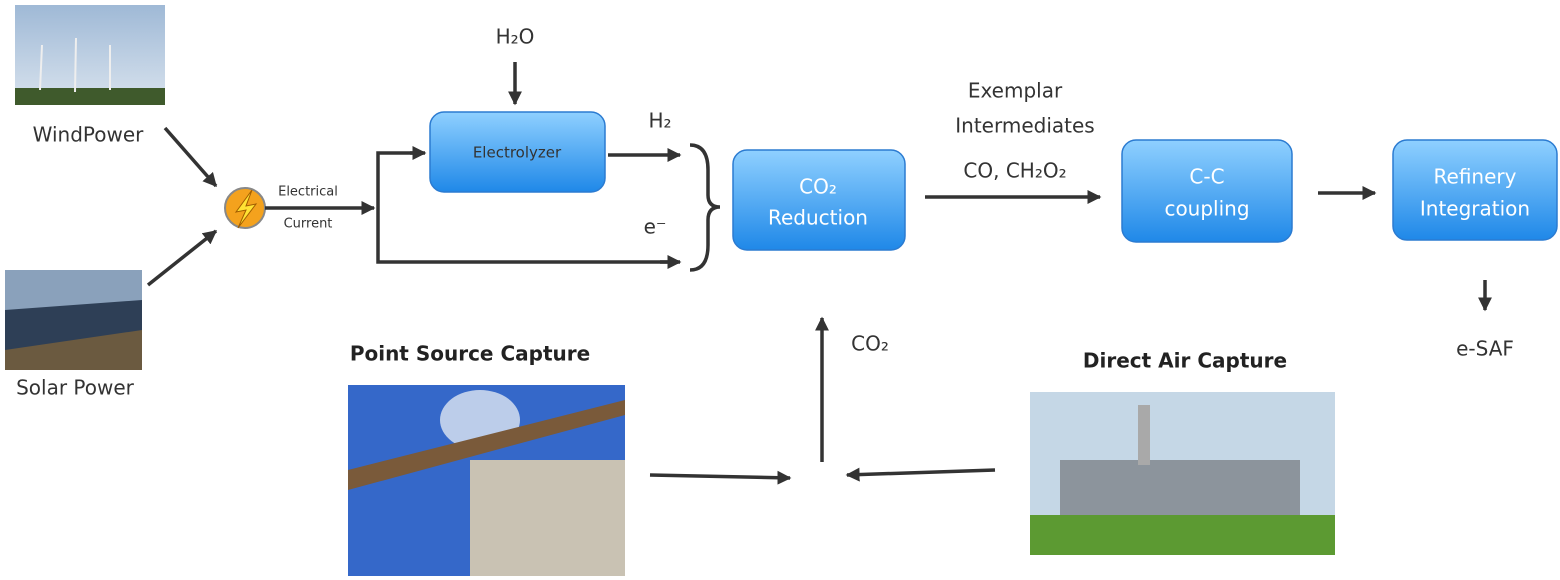 The height and width of the screenshot is (580, 1560). Describe the element at coordinates (1207, 191) in the screenshot. I see `coupling-box` at that location.